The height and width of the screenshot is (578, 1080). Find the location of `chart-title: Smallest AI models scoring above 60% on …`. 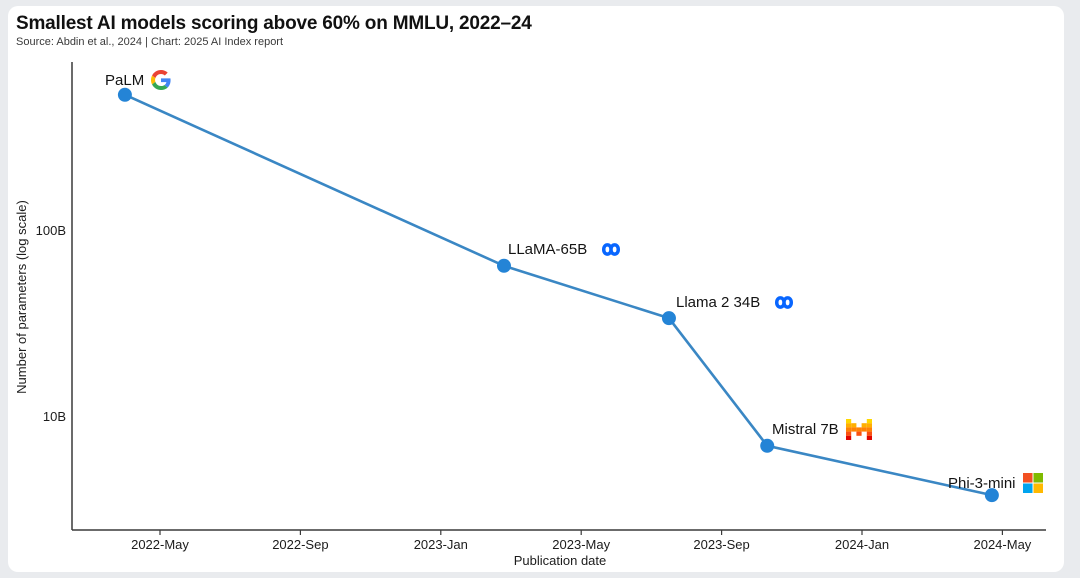

chart-title: Smallest AI models scoring above 60% on … is located at coordinates (274, 23).